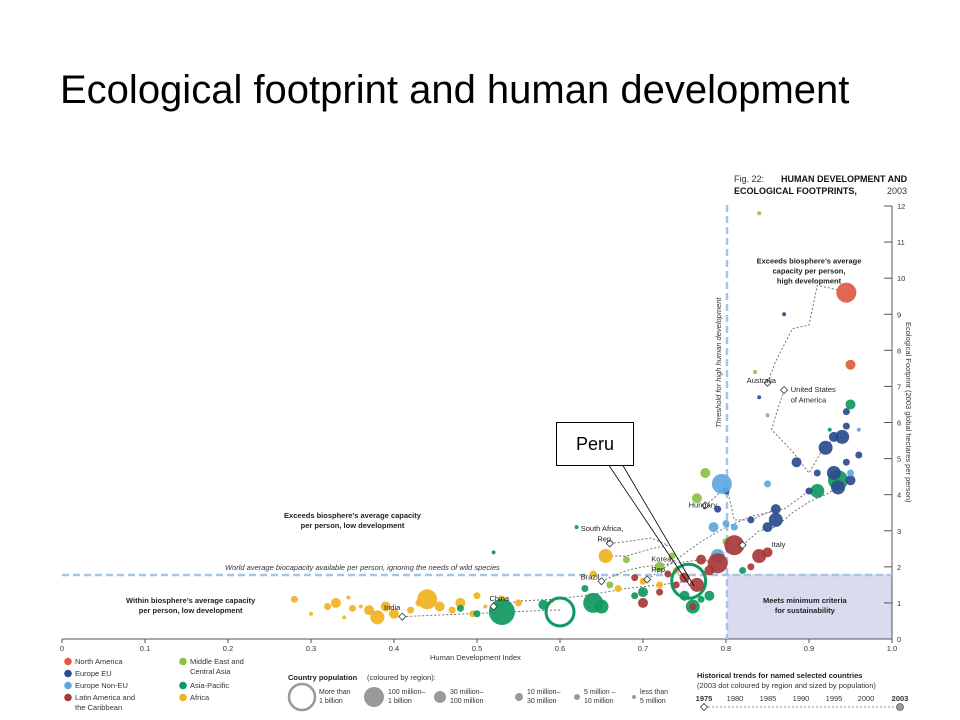 This screenshot has height=720, width=960. I want to click on chart-title-line-2: ECOLOGICAL FOOTPRINTS,, so click(795, 191).